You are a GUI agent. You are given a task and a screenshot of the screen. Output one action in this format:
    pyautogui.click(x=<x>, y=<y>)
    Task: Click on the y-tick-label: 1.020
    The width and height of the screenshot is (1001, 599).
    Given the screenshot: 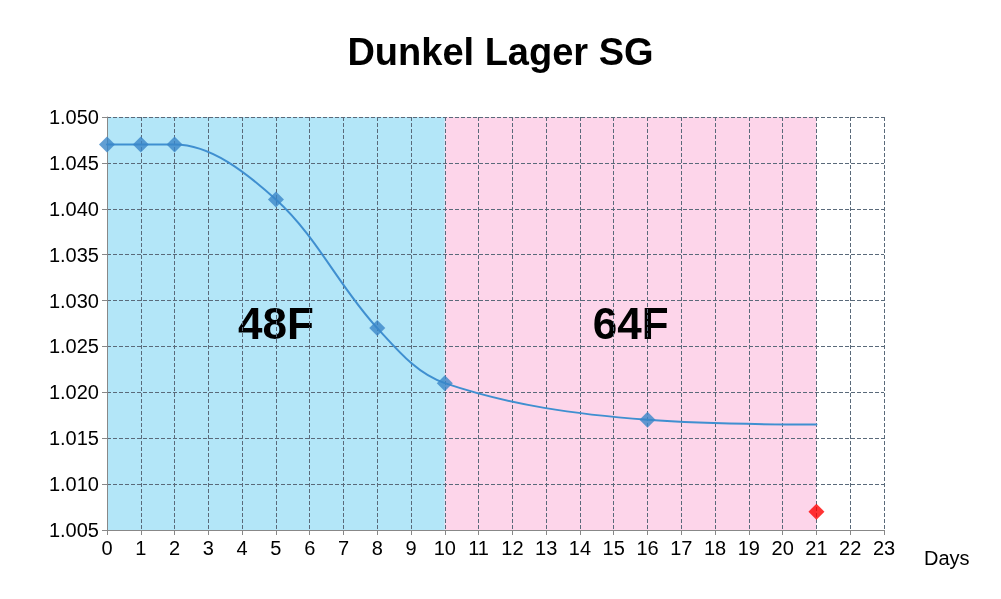 What is the action you would take?
    pyautogui.click(x=73, y=392)
    